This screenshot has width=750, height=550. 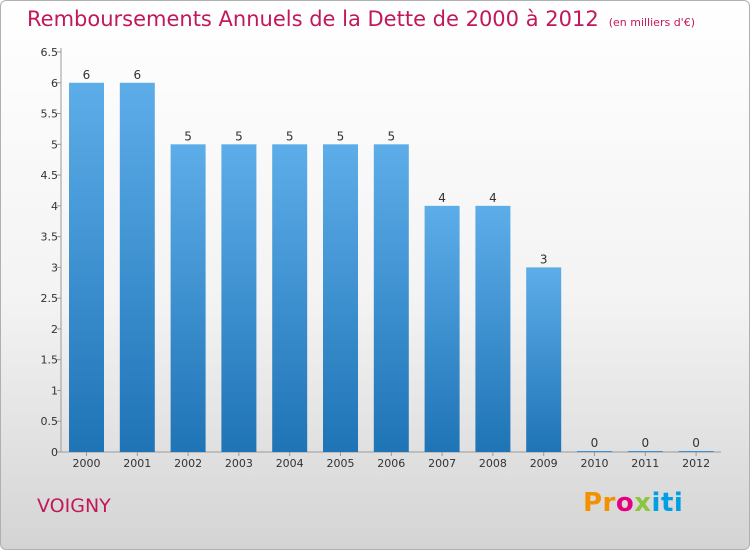 I want to click on x-tick-label-2009: 2009, so click(x=544, y=463).